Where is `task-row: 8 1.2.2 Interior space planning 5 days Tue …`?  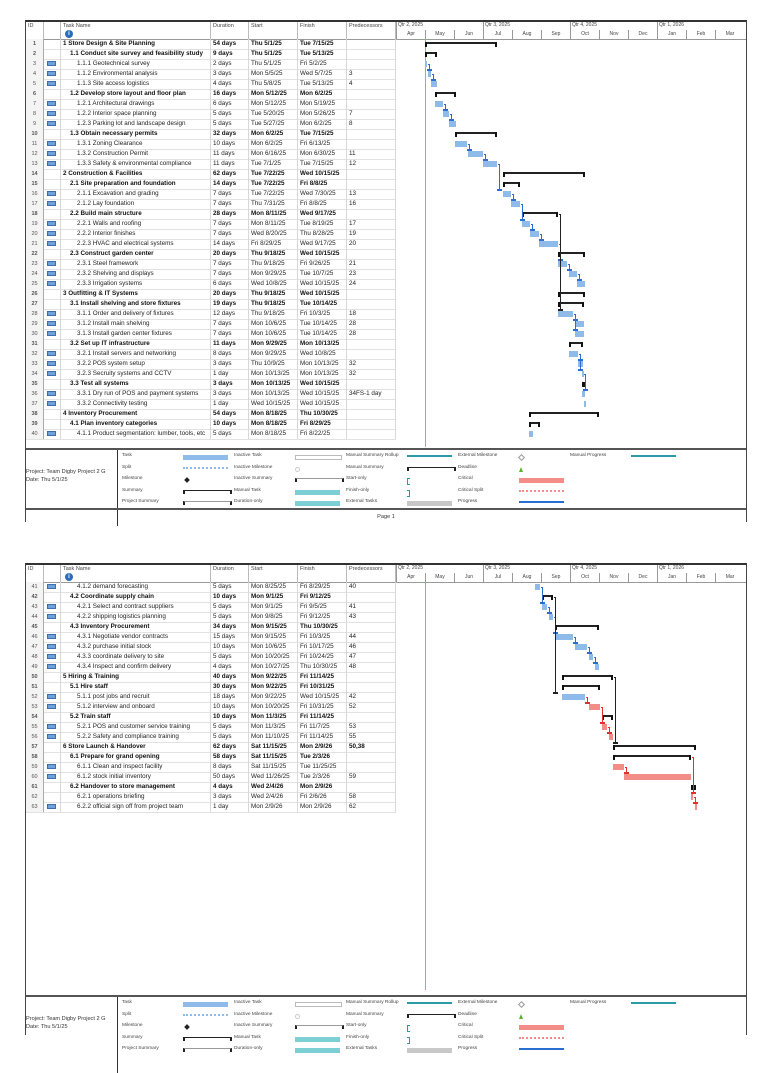
task-row: 8 1.2.2 Interior space planning 5 days Tue … is located at coordinates (211, 114).